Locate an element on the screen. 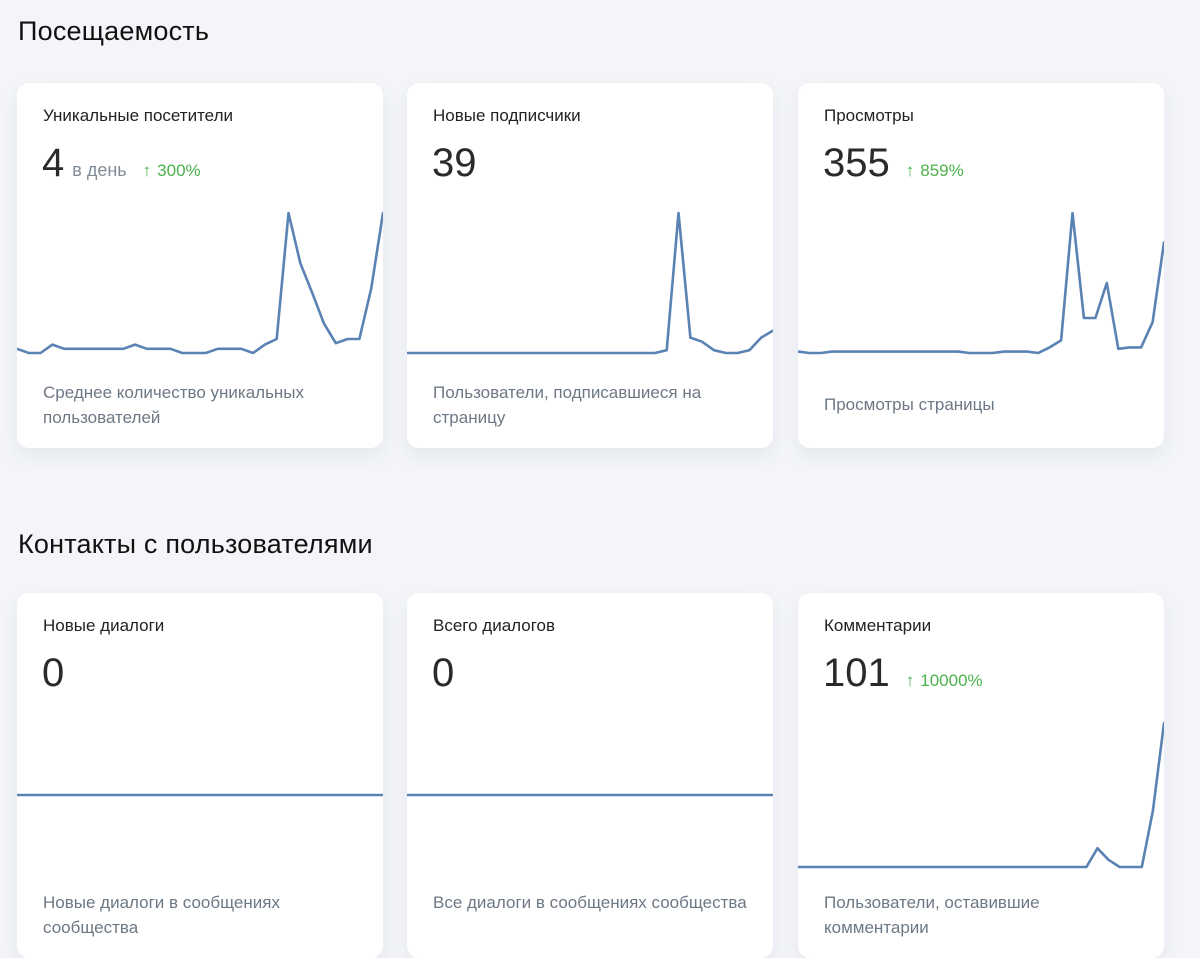 The width and height of the screenshot is (1200, 958). metric-value: 355 is located at coordinates (856, 163).